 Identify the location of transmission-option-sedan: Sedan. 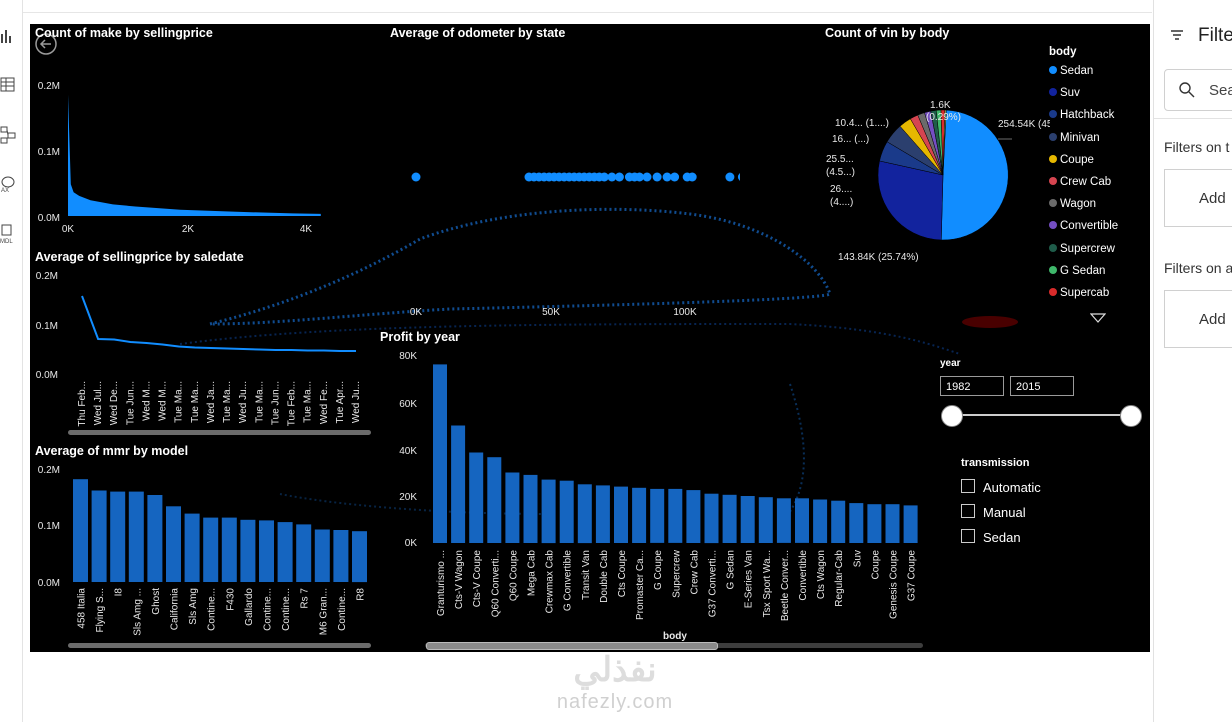
(991, 537).